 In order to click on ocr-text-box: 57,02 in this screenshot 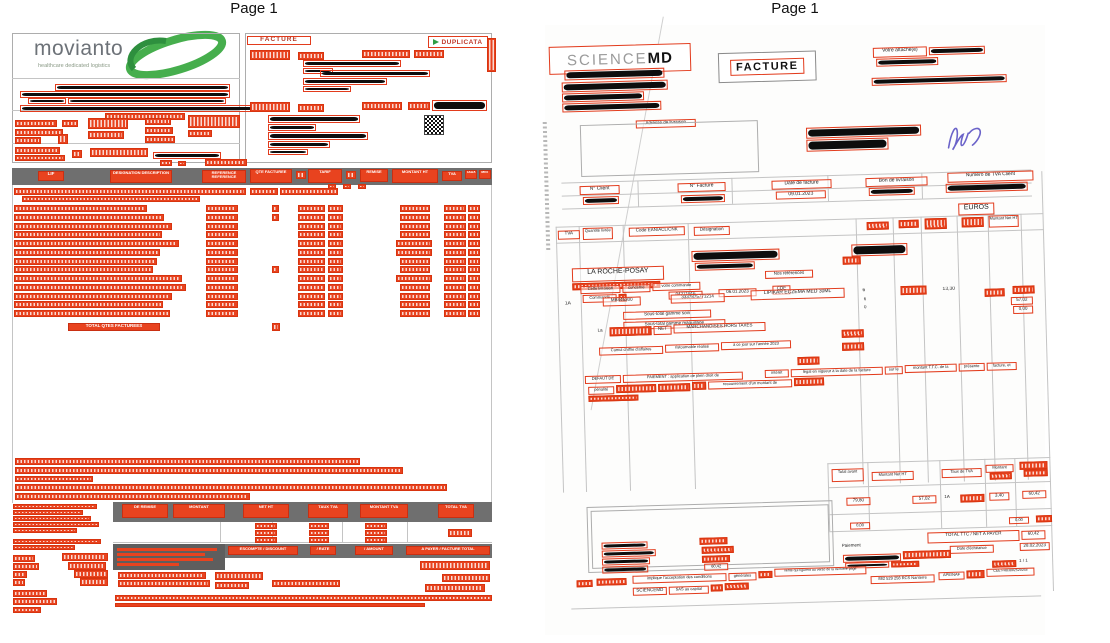, I will do `click(1021, 301)`.